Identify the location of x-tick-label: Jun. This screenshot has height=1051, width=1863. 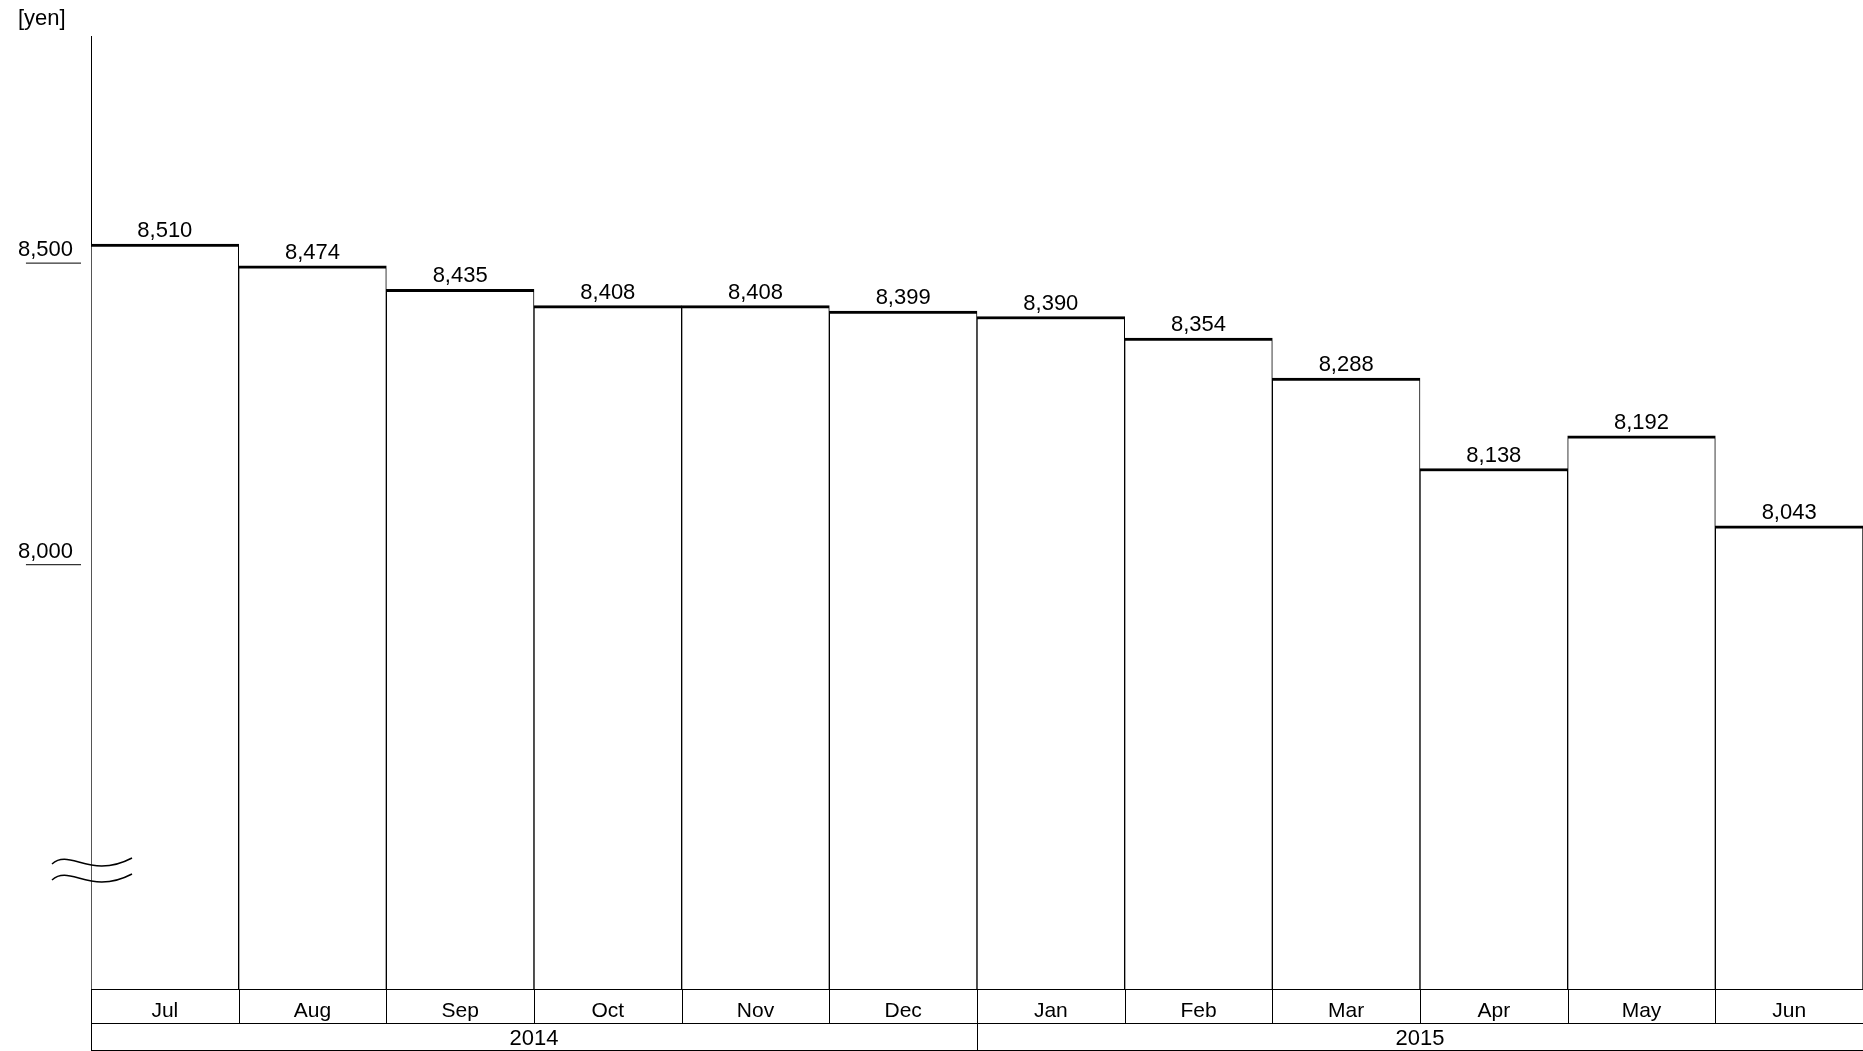
(1789, 1010).